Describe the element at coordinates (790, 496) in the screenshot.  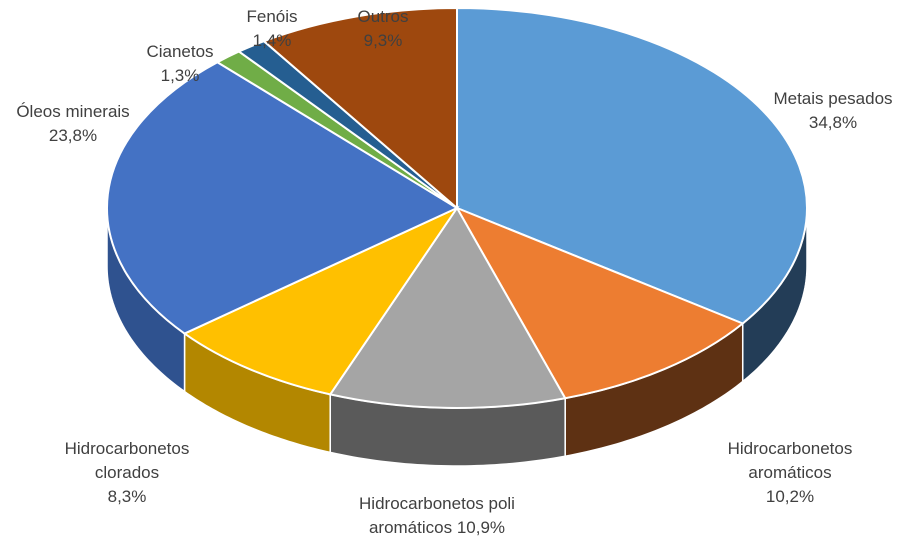
I see `slice-label-line: 10,2%` at that location.